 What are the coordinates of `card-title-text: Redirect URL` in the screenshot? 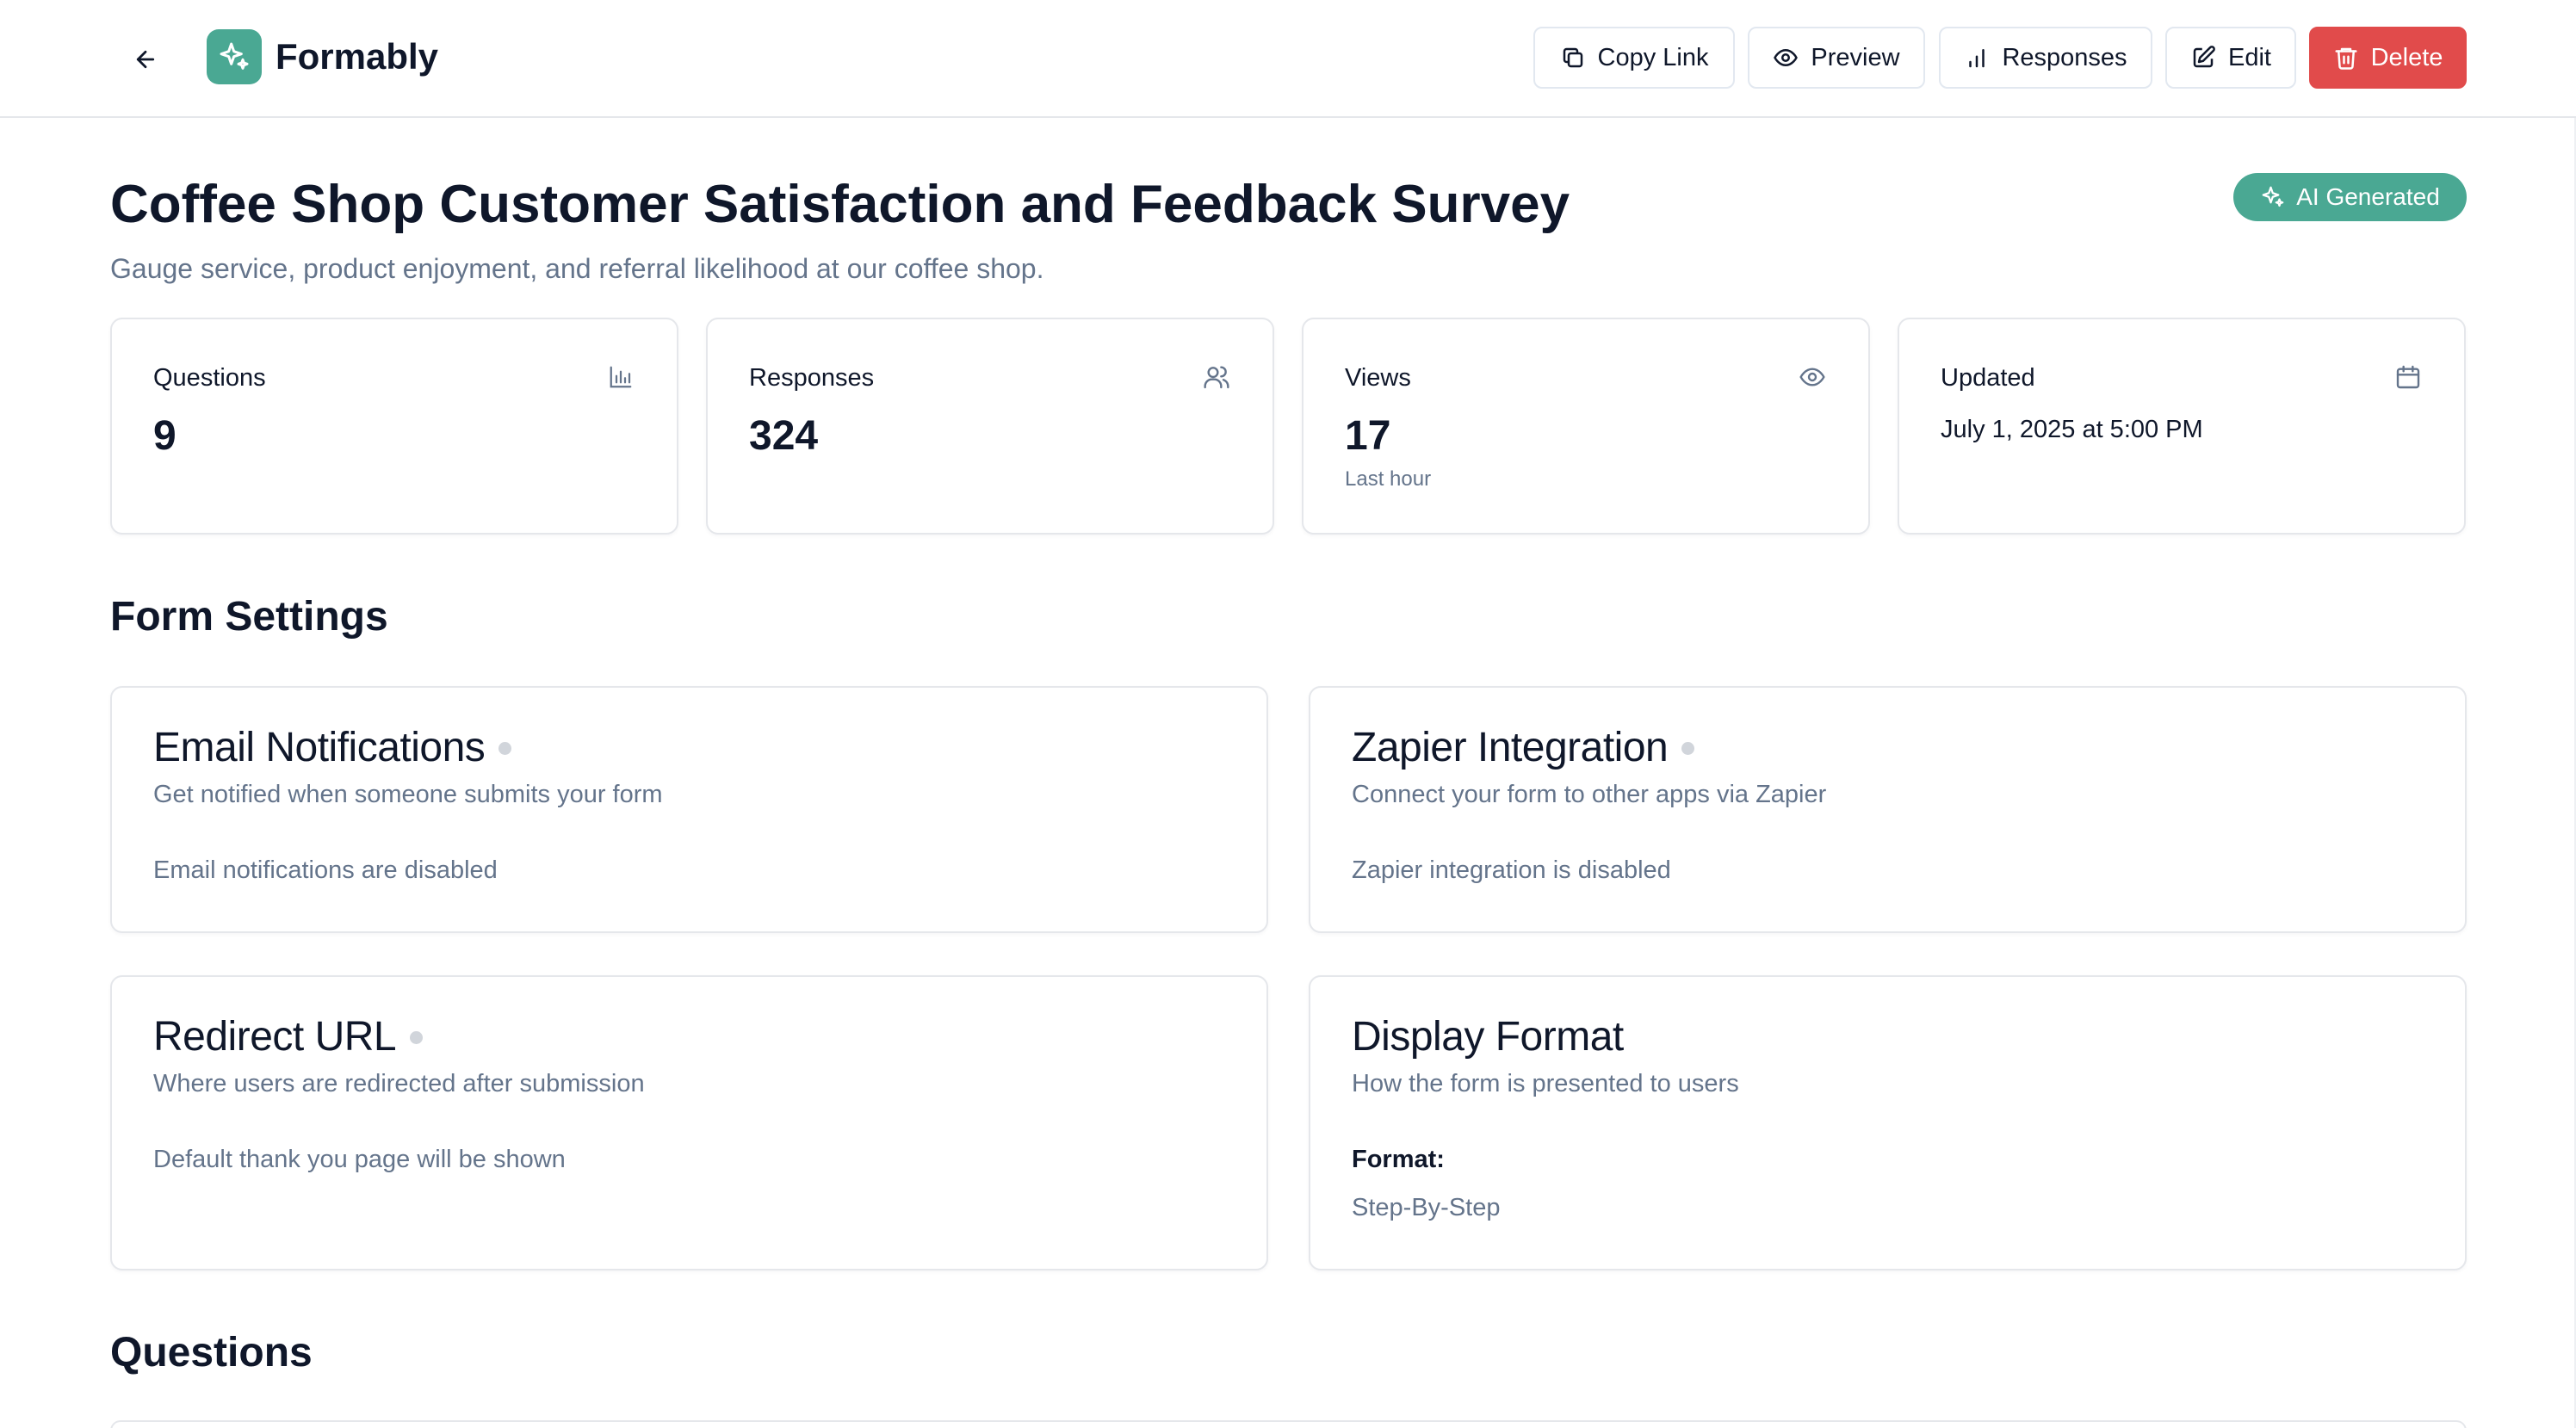 It's located at (275, 1037).